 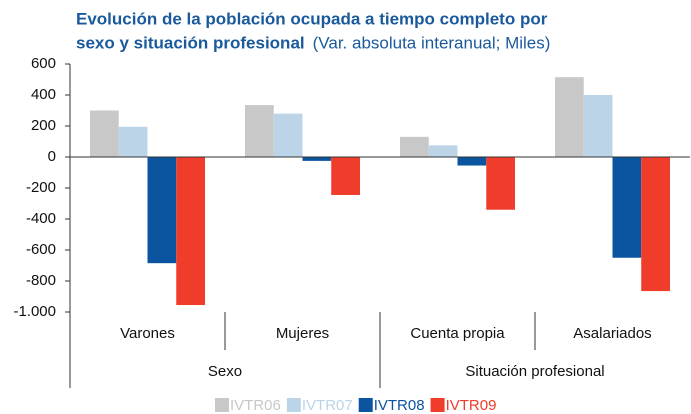 I want to click on y-tick-label: 0, so click(x=52, y=156).